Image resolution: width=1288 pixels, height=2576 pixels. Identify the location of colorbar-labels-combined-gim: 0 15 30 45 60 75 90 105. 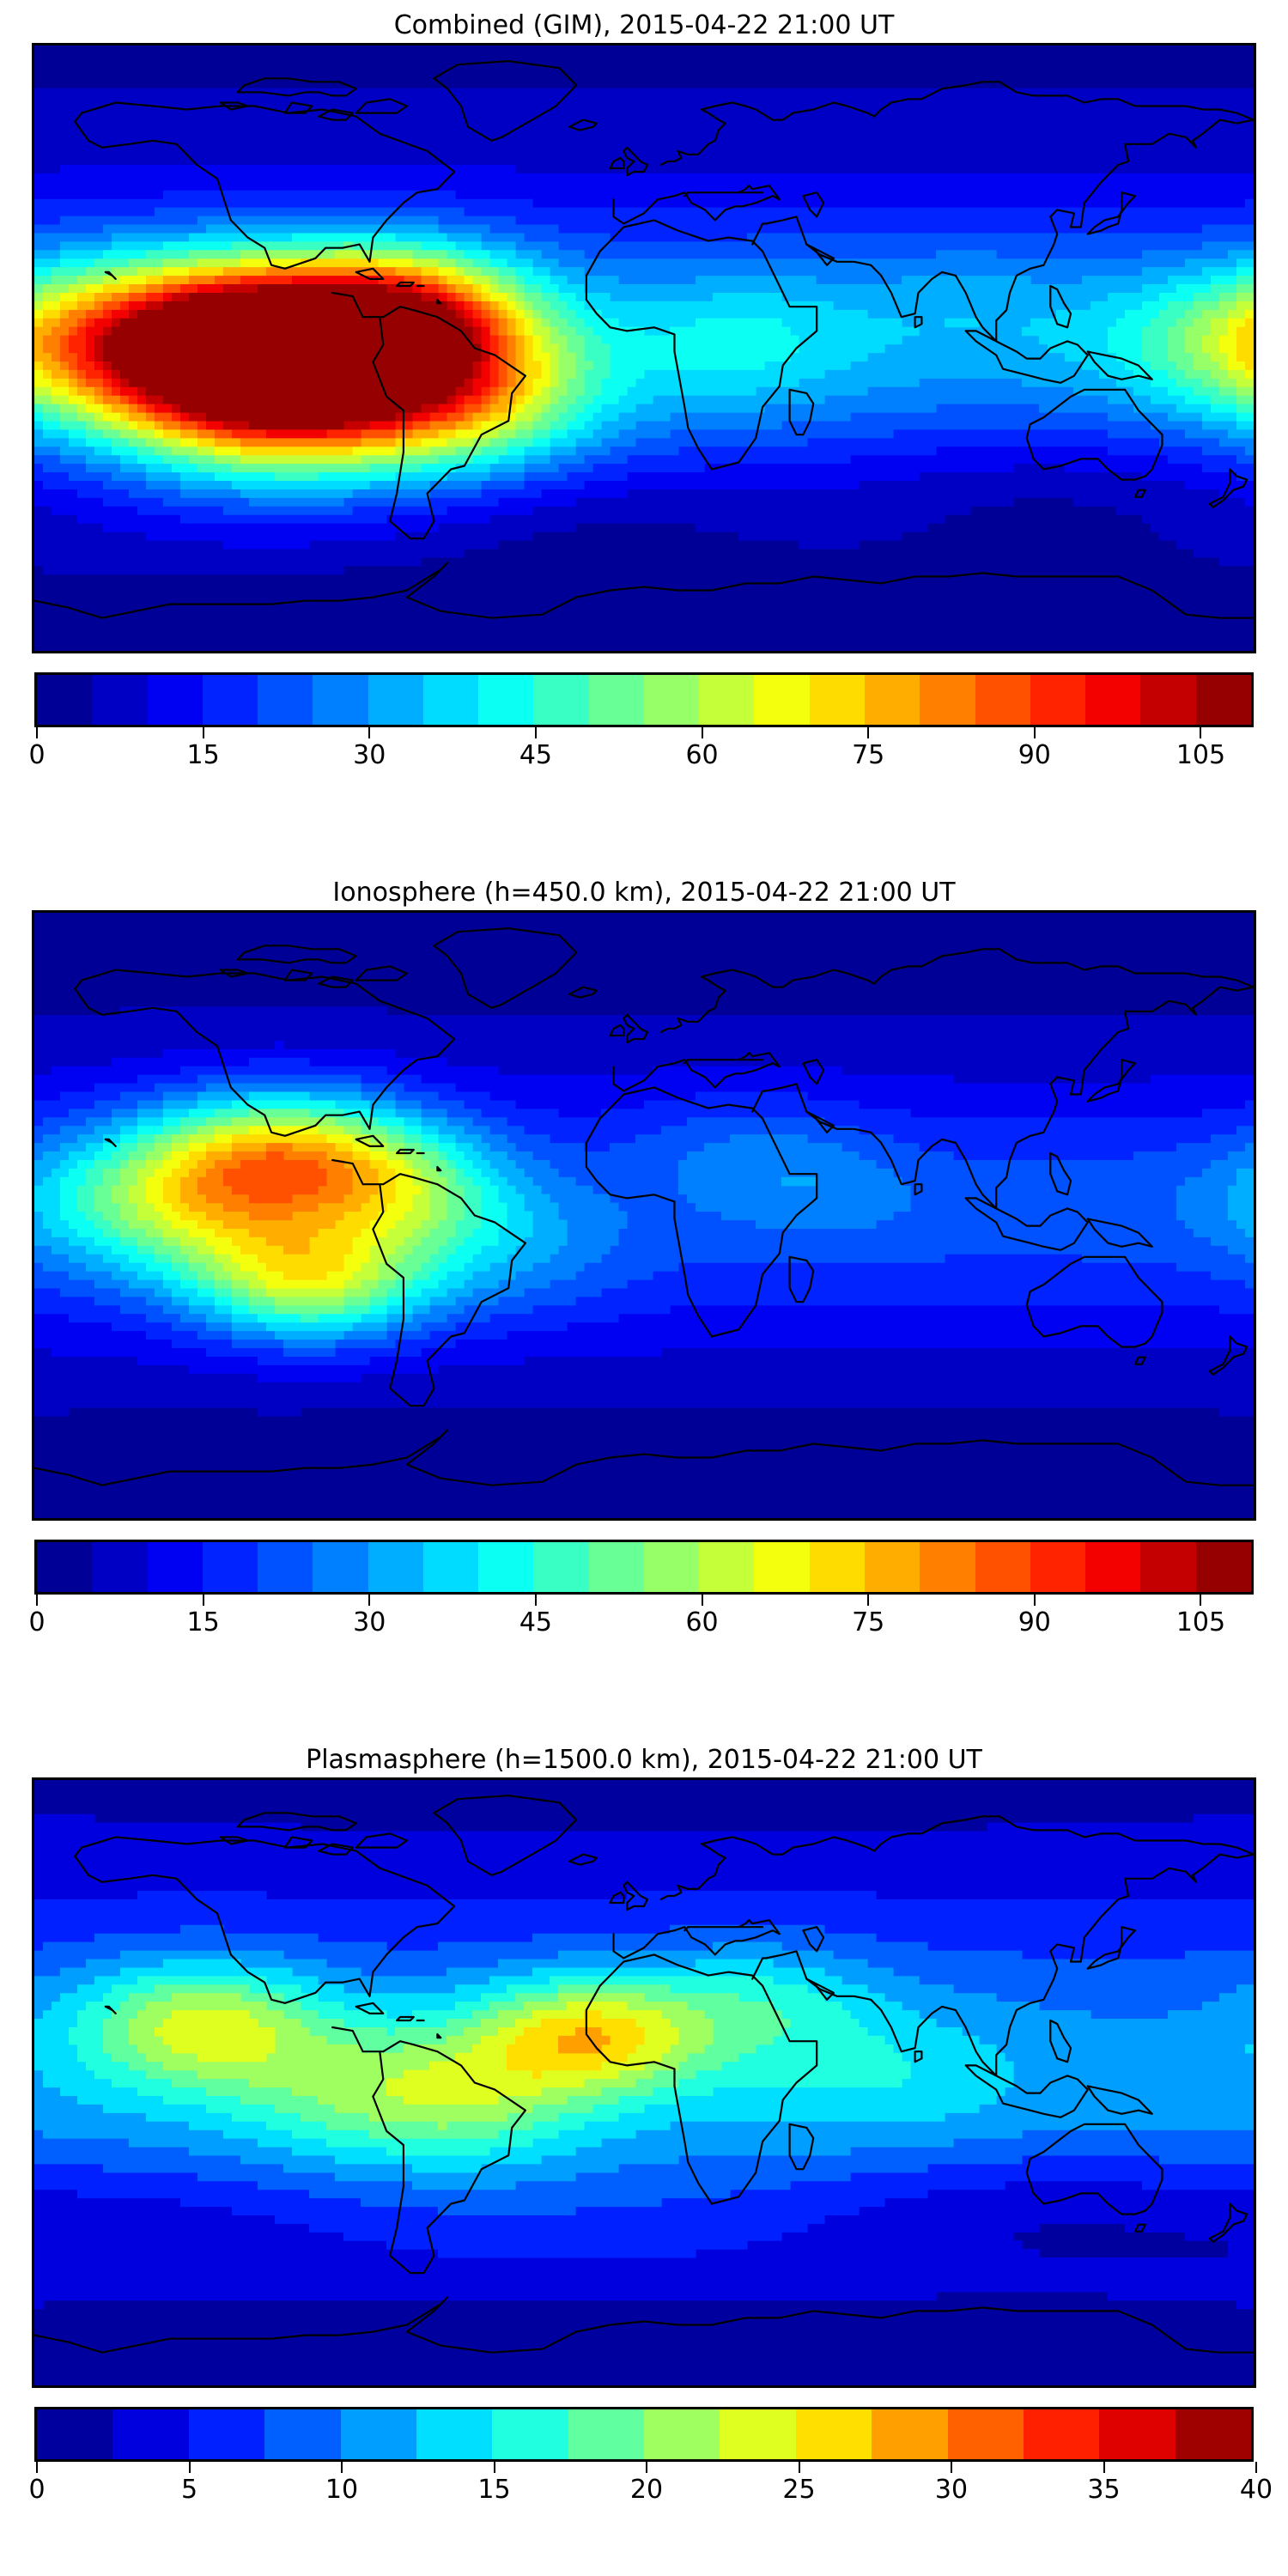
(641, 757).